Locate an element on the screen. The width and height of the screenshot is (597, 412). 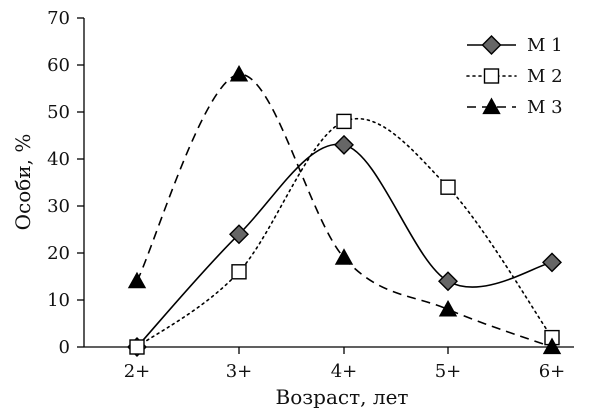
y-tick-label: 50 is located at coordinates (58, 112).